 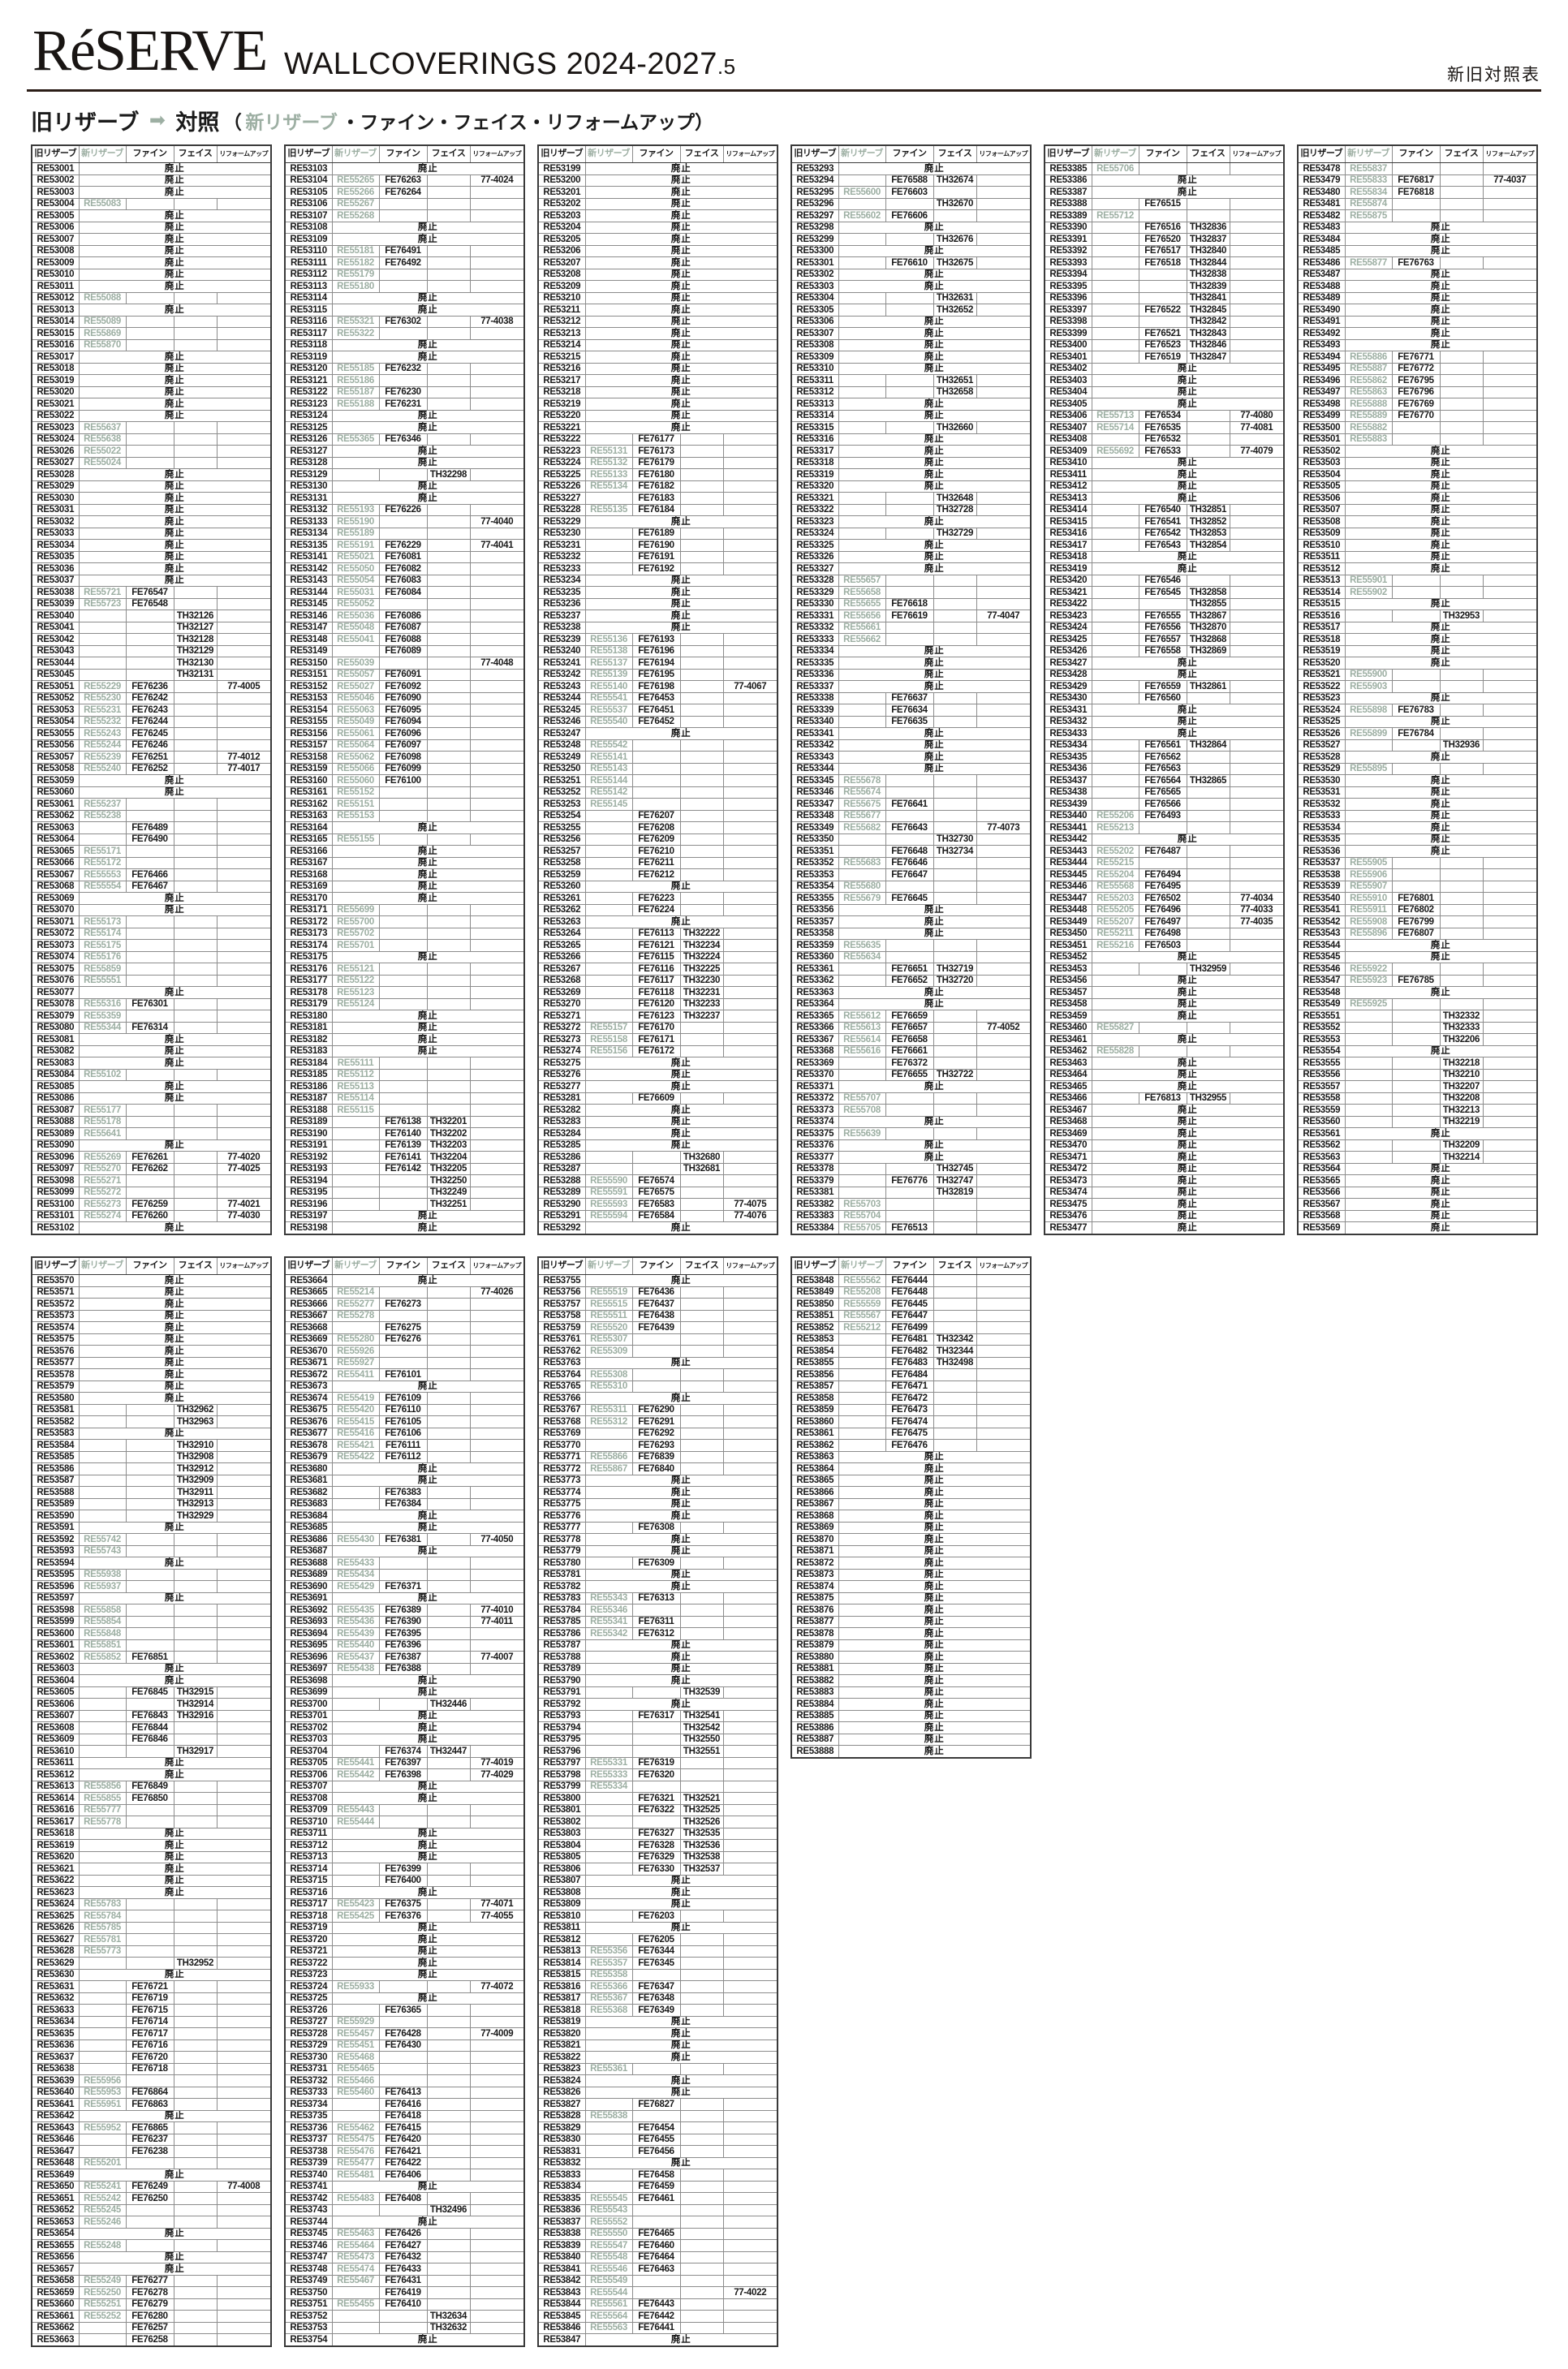 What do you see at coordinates (815, 463) in the screenshot?
I see `old-code-cell: RE53318` at bounding box center [815, 463].